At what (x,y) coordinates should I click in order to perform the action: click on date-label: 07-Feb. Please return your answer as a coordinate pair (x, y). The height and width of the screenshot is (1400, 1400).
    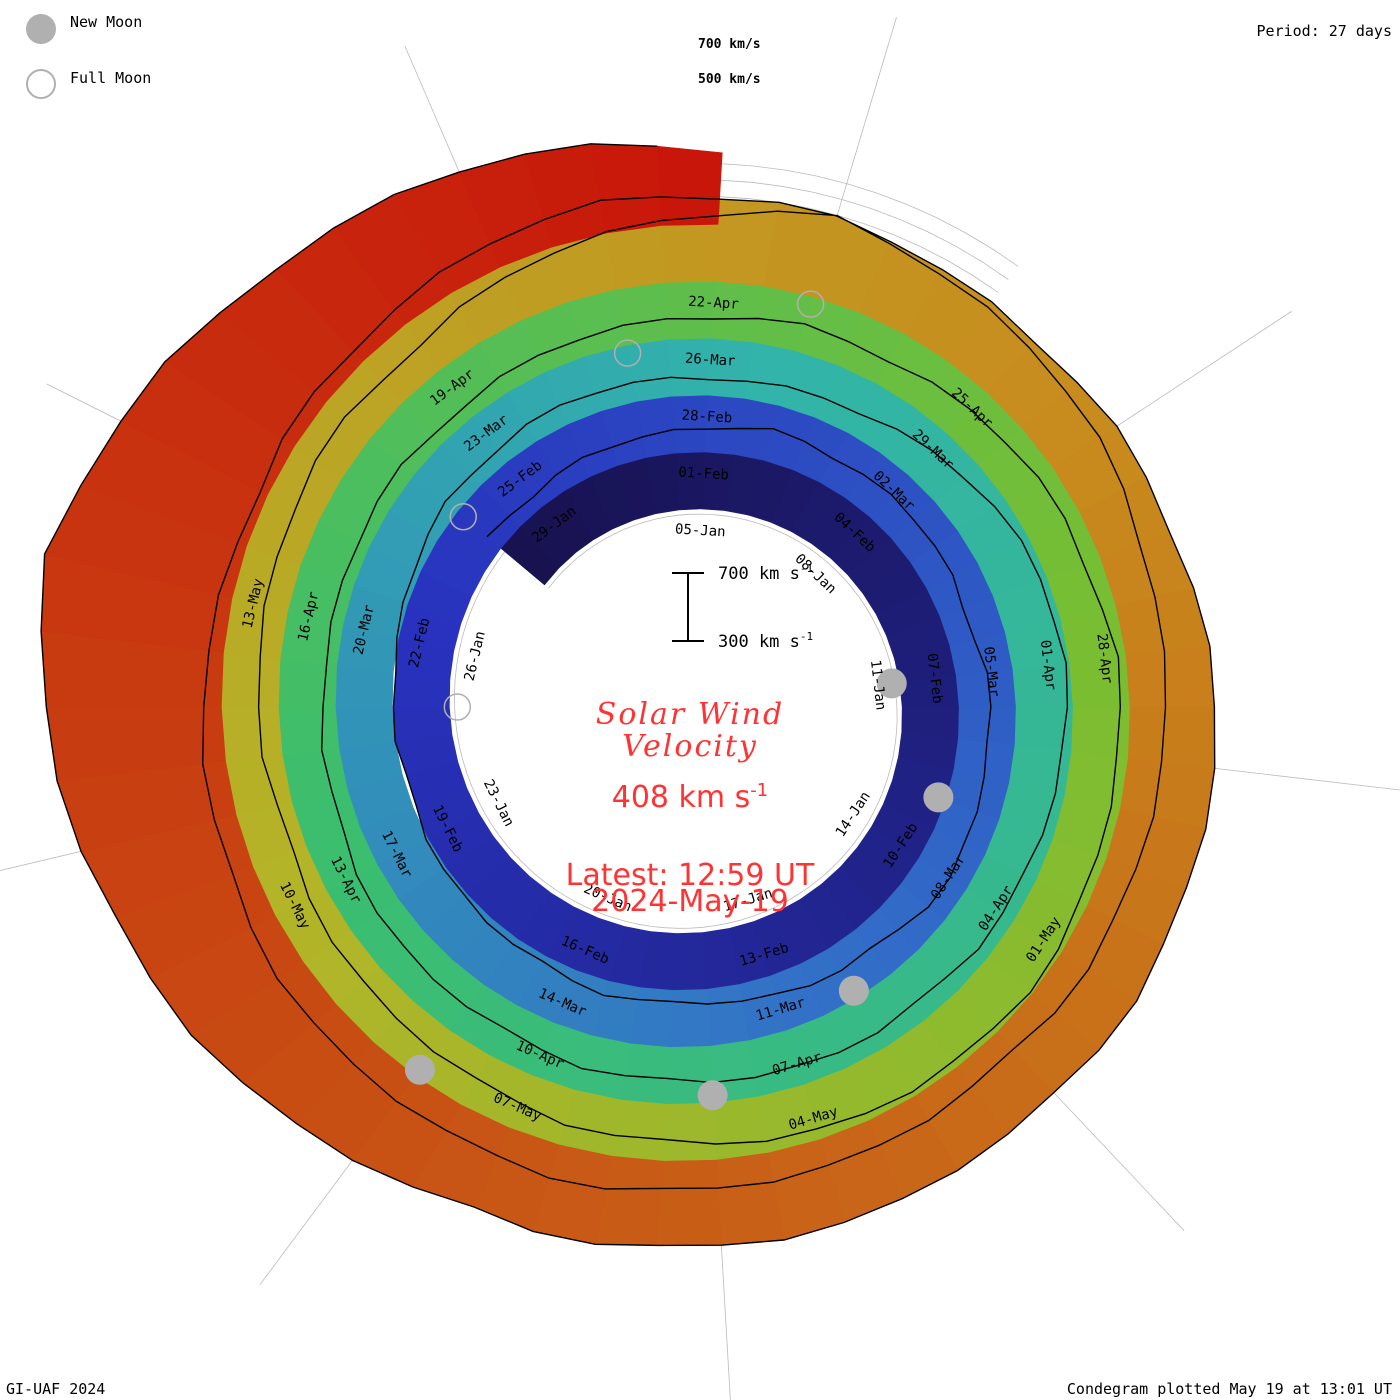
    Looking at the image, I should click on (935, 678).